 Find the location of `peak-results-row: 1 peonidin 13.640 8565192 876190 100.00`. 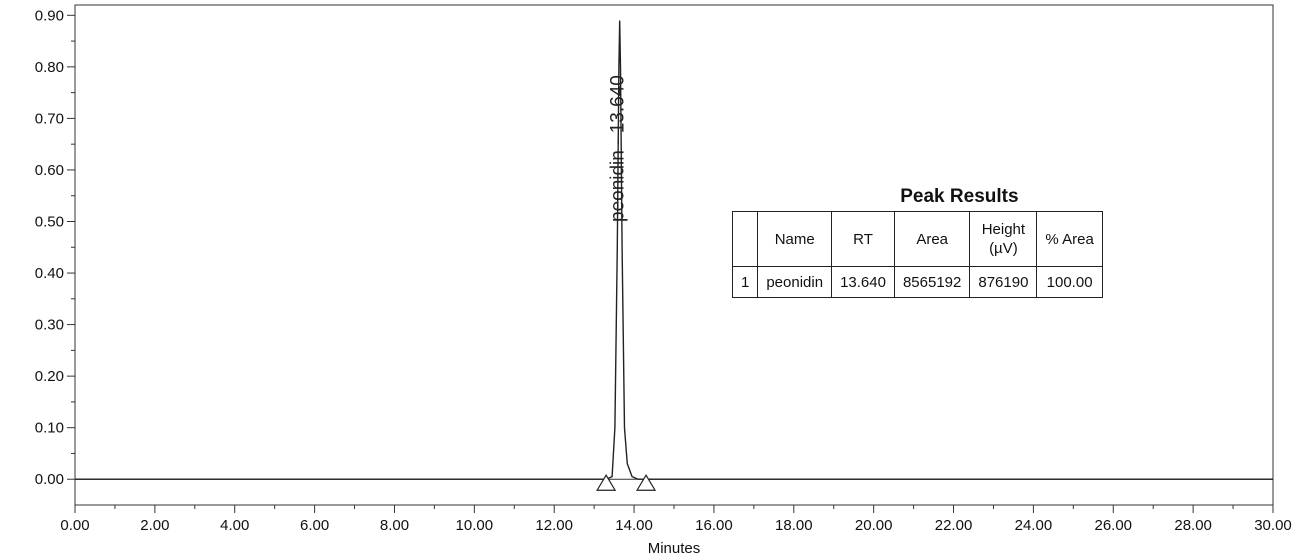

peak-results-row: 1 peonidin 13.640 8565192 876190 100.00 is located at coordinates (917, 282).